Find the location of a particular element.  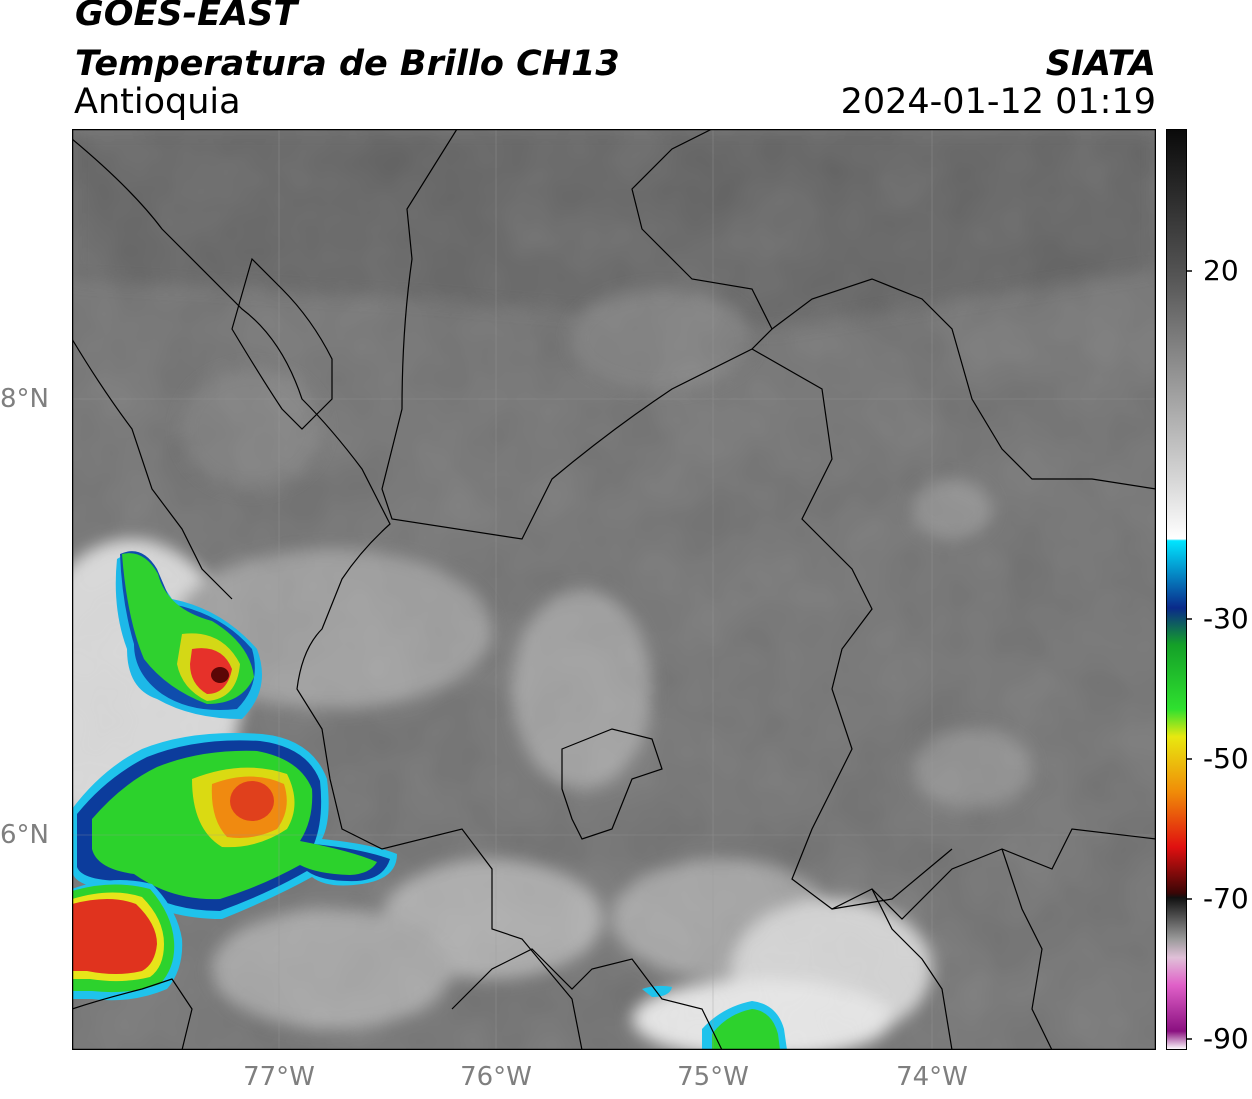

colorbar-tick-minus90: -90 is located at coordinates (1226, 1038).